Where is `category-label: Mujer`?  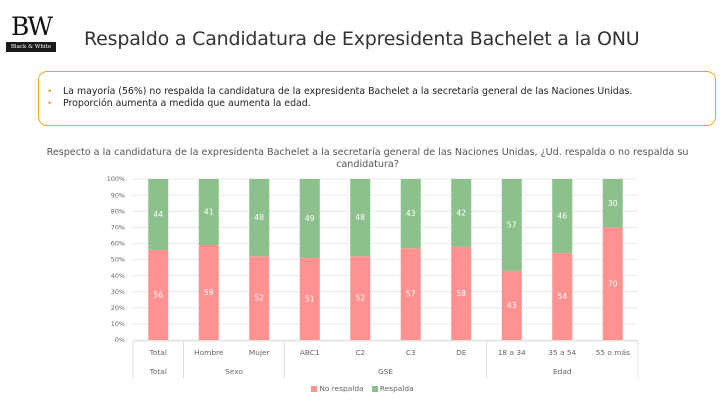
category-label: Mujer is located at coordinates (260, 352).